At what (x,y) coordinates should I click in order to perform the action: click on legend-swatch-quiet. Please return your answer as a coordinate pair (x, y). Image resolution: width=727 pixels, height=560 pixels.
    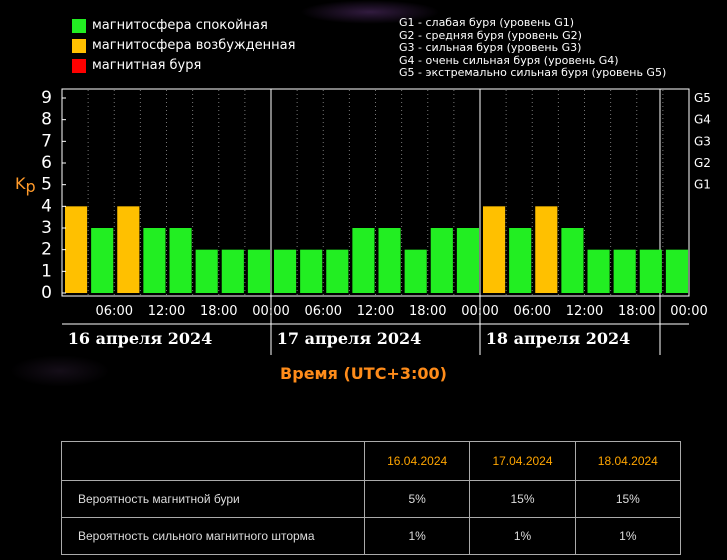
    Looking at the image, I should click on (79, 26).